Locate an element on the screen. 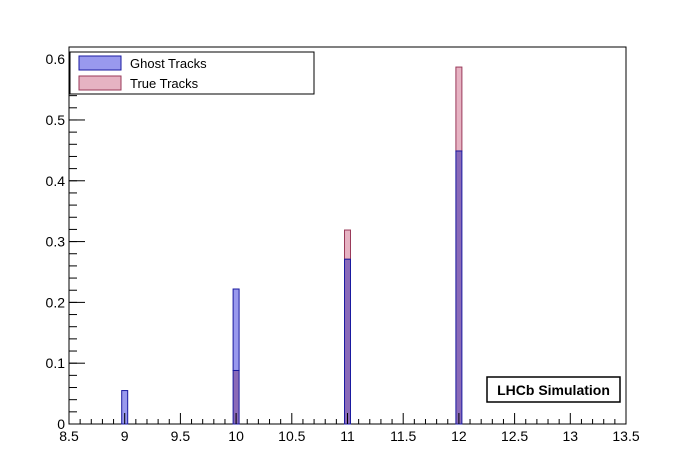 This screenshot has height=472, width=696. y-tick-label: 0.2 is located at coordinates (56, 302).